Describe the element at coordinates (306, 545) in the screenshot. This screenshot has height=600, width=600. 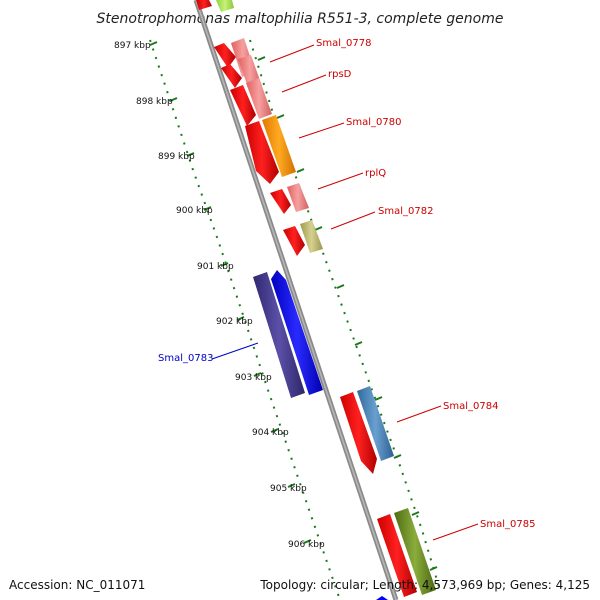
I see `tick-label-906: 906 kbp` at that location.